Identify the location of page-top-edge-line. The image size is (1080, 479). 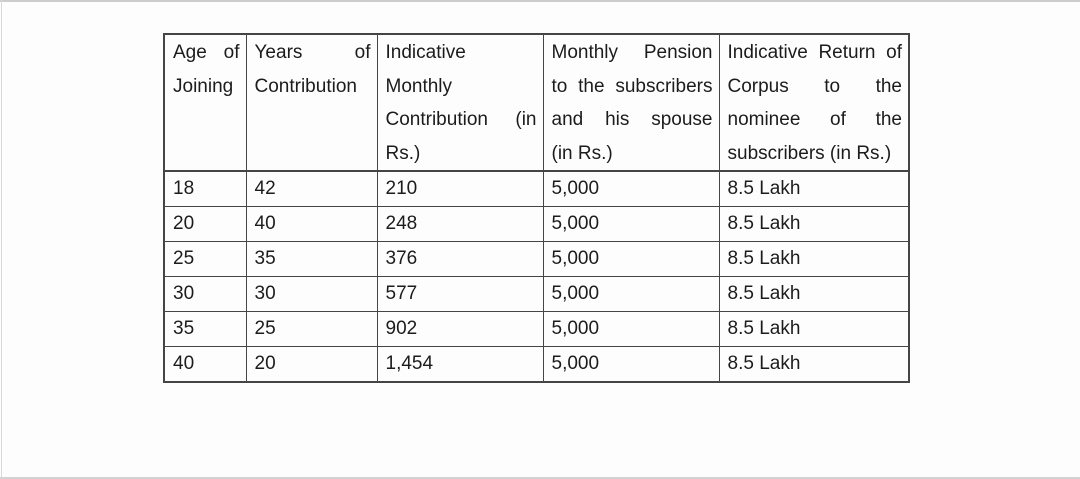
(540, 1).